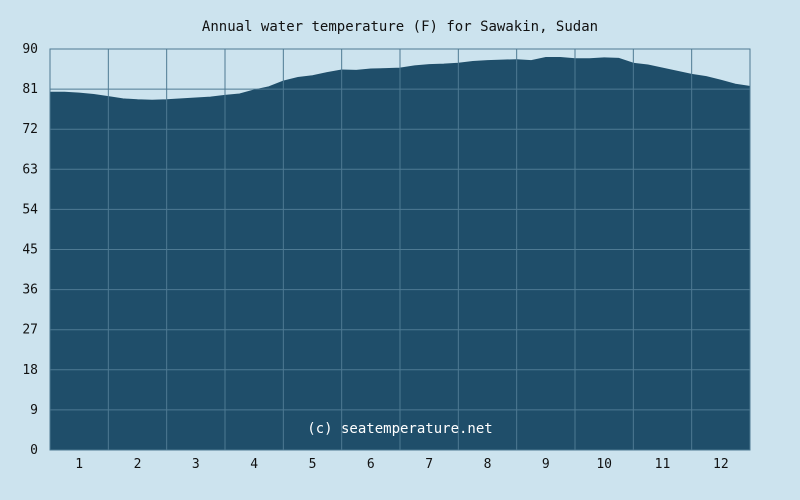 The image size is (800, 500). What do you see at coordinates (399, 429) in the screenshot?
I see `watermark: (c) seatemperature.net` at bounding box center [399, 429].